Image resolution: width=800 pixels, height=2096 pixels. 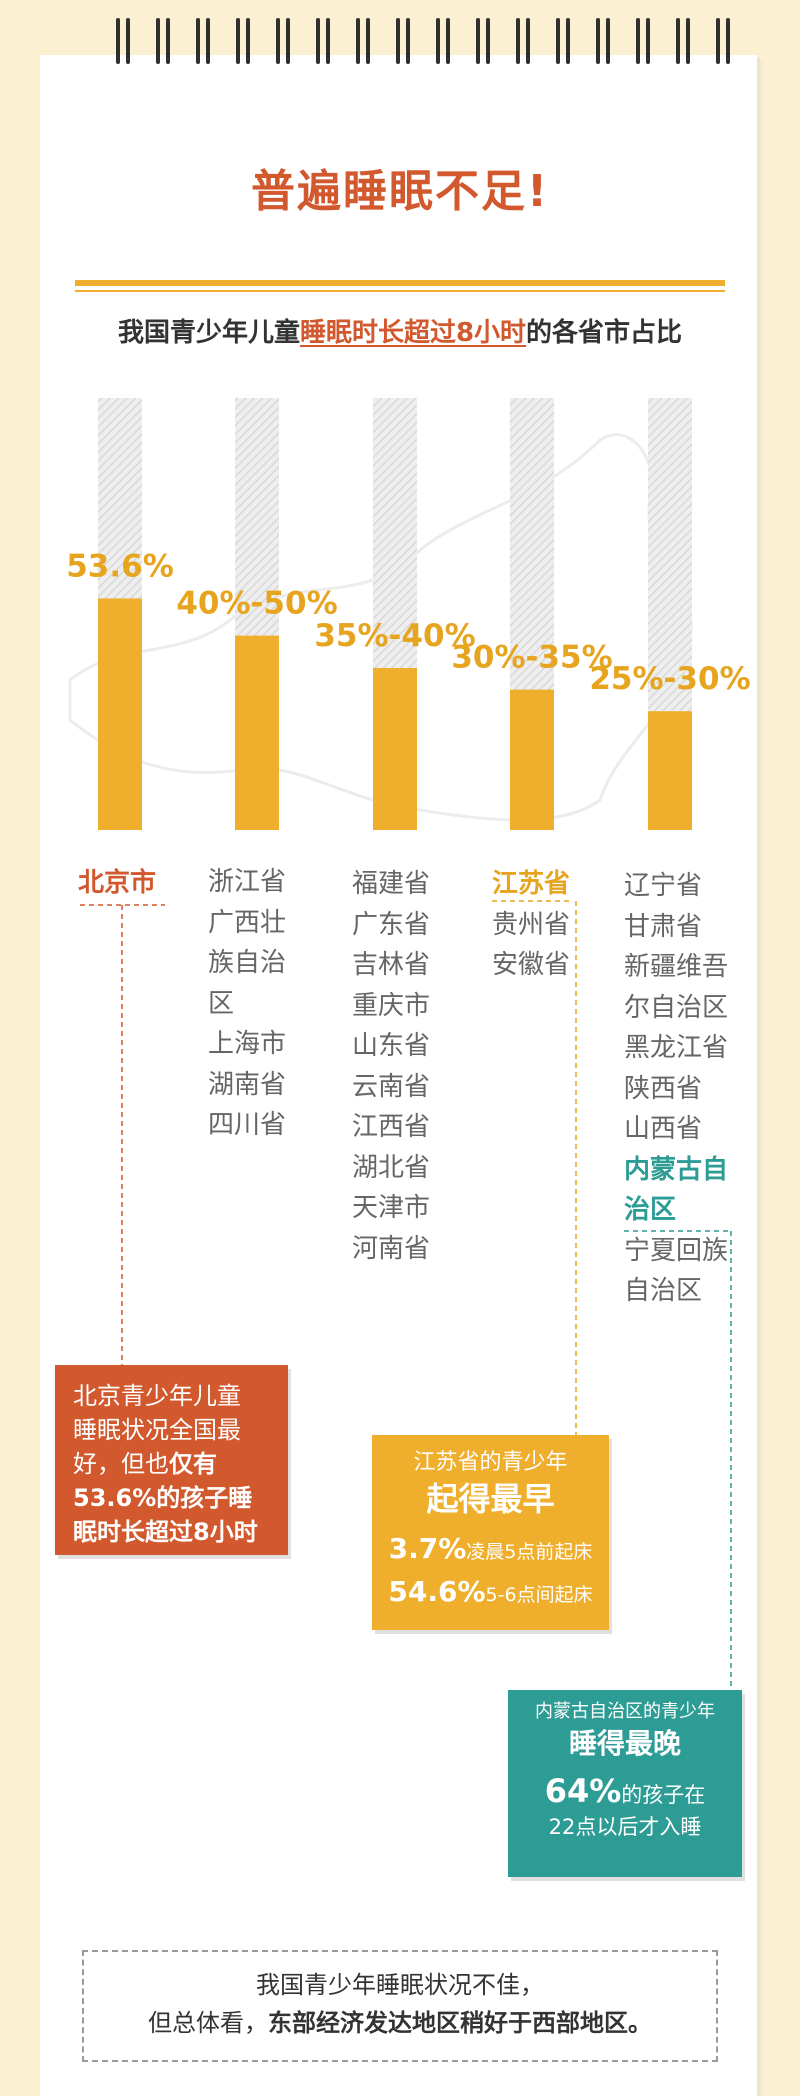 I want to click on province-name: 云南省, so click(x=391, y=1086).